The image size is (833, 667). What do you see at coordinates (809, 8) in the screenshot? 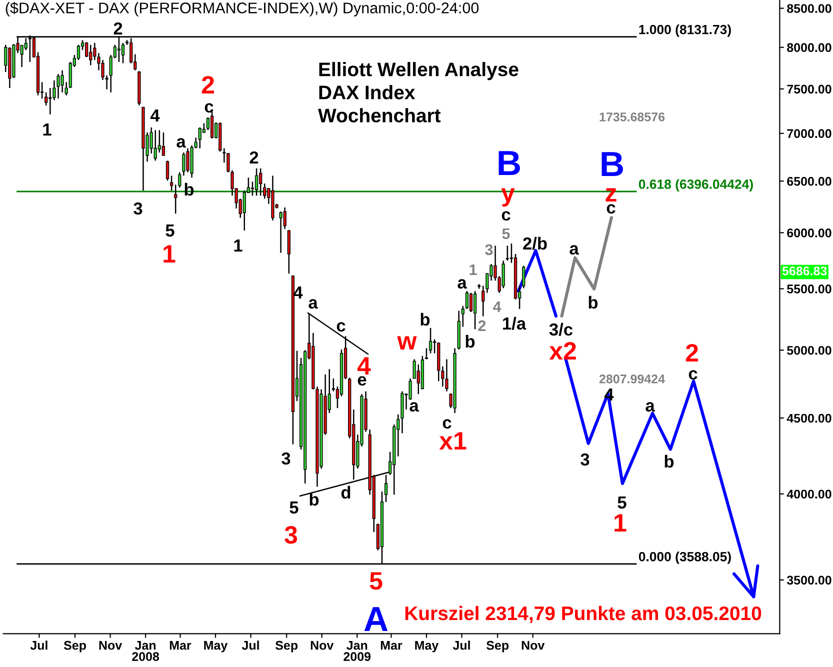
I see `y-tick-label: 8500.00` at bounding box center [809, 8].